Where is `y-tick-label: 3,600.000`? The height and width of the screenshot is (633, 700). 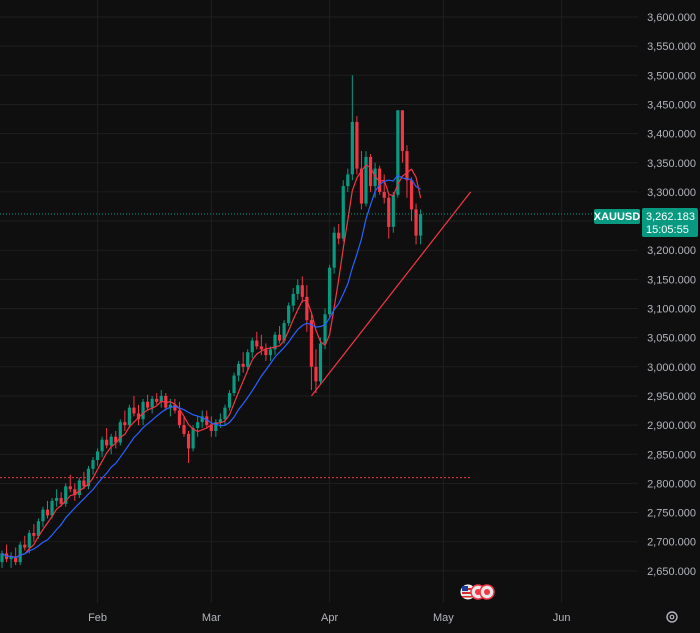
y-tick-label: 3,600.000 is located at coordinates (671, 18).